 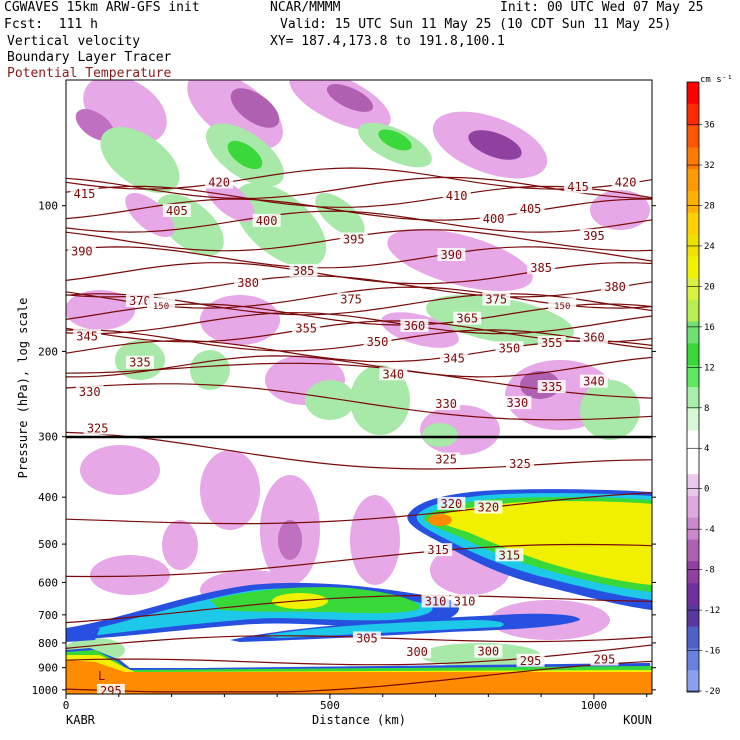 What do you see at coordinates (48, 206) in the screenshot?
I see `y-tick-label: 100` at bounding box center [48, 206].